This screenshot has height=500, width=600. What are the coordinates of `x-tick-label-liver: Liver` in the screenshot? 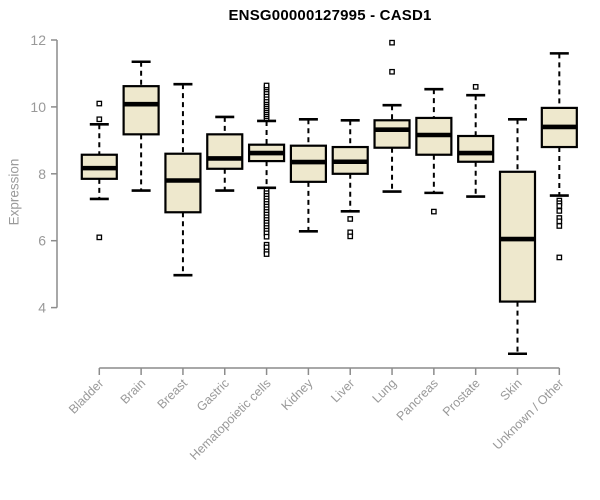 It's located at (342, 390).